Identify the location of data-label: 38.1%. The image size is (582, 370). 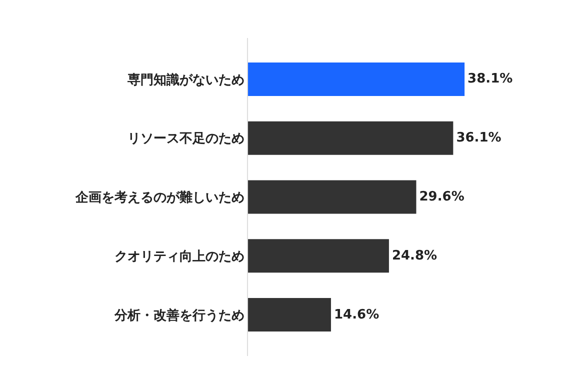
(490, 79).